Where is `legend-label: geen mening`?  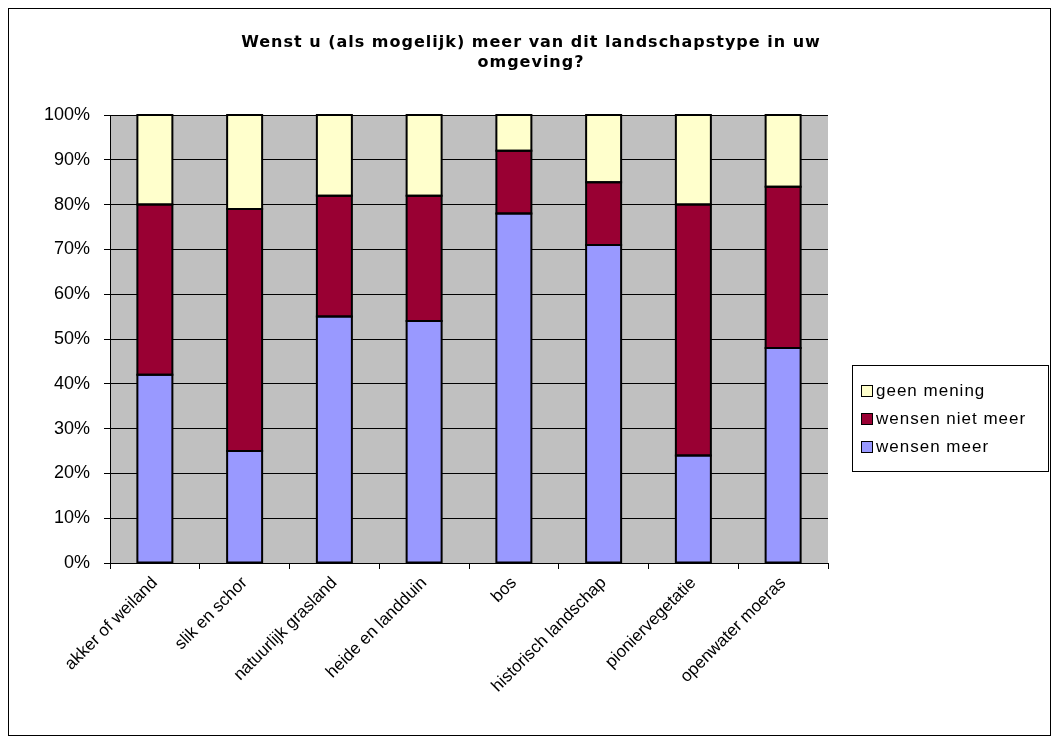
legend-label: geen mening is located at coordinates (931, 391).